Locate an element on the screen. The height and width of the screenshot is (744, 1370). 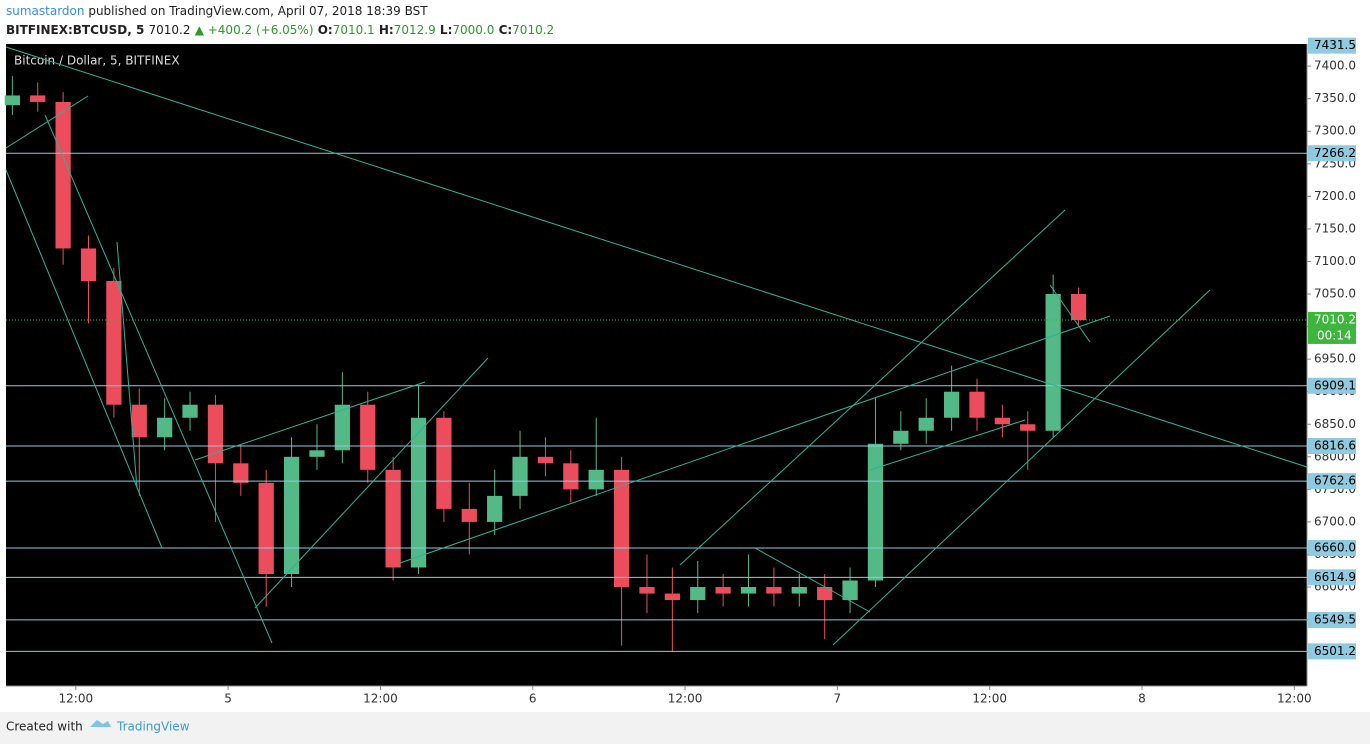
last-price-box is located at coordinates (1332, 327).